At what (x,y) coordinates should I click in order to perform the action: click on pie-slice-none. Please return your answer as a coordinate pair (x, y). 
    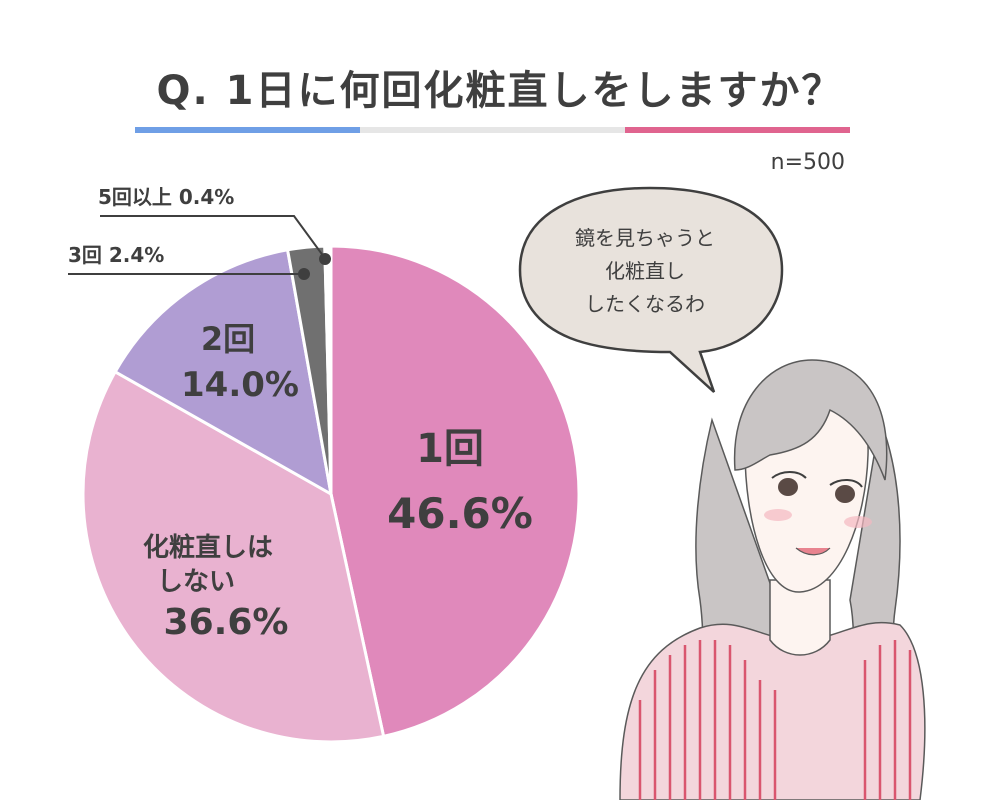
    Looking at the image, I should click on (233, 556).